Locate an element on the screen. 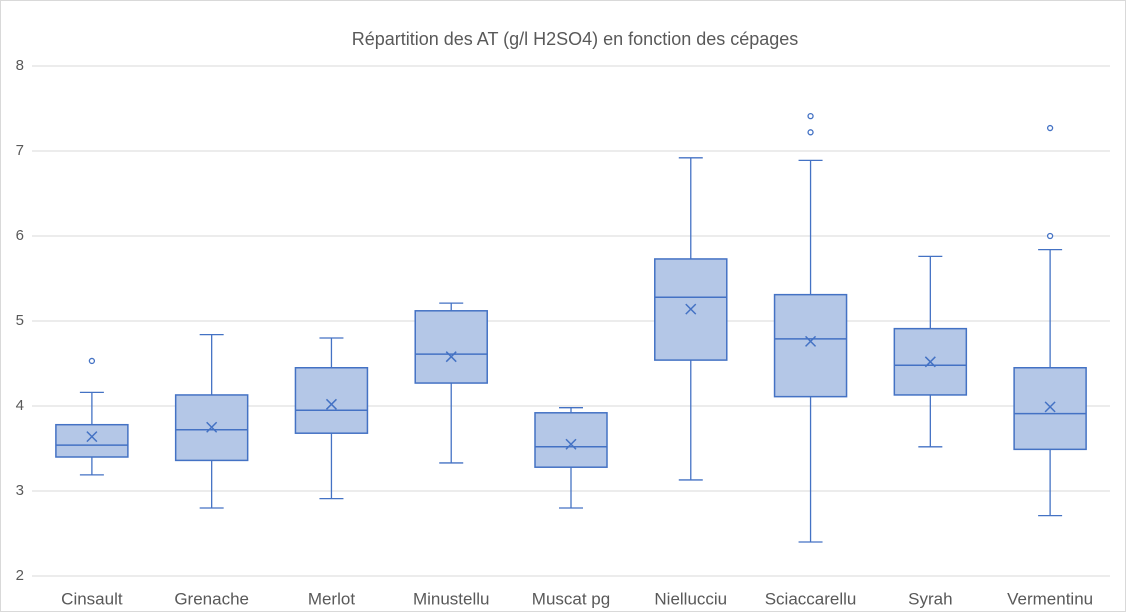 This screenshot has height=612, width=1126. x-tick-label: Sciaccarellu is located at coordinates (811, 598).